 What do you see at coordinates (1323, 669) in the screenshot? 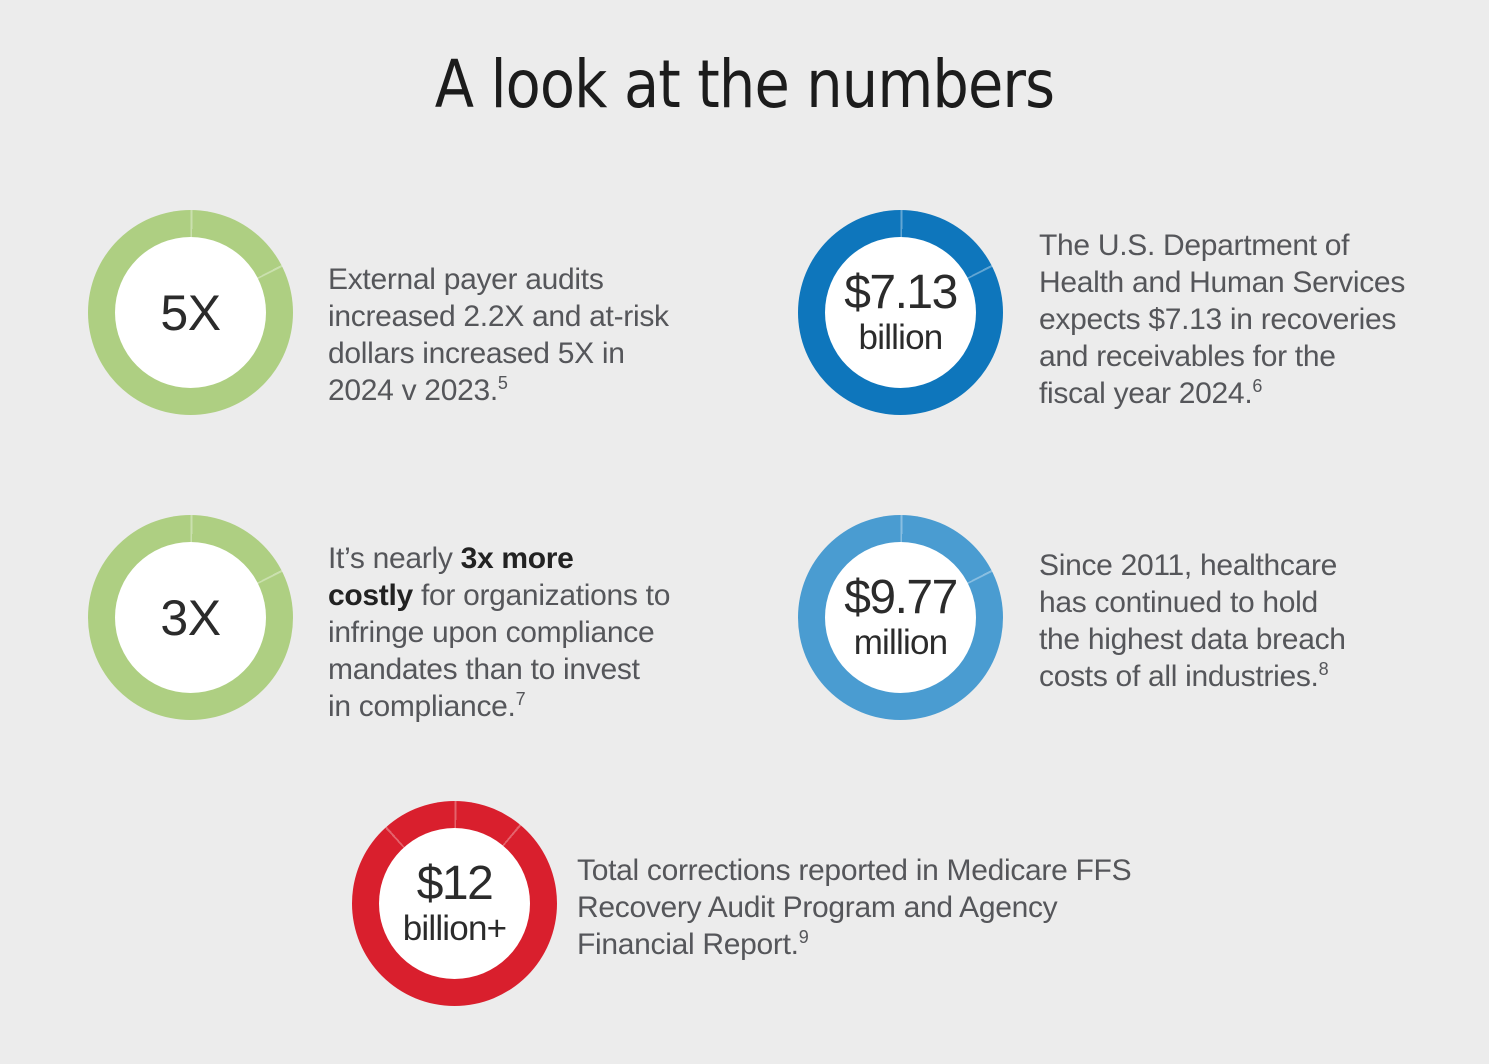
I see `footnote-marker: 8` at bounding box center [1323, 669].